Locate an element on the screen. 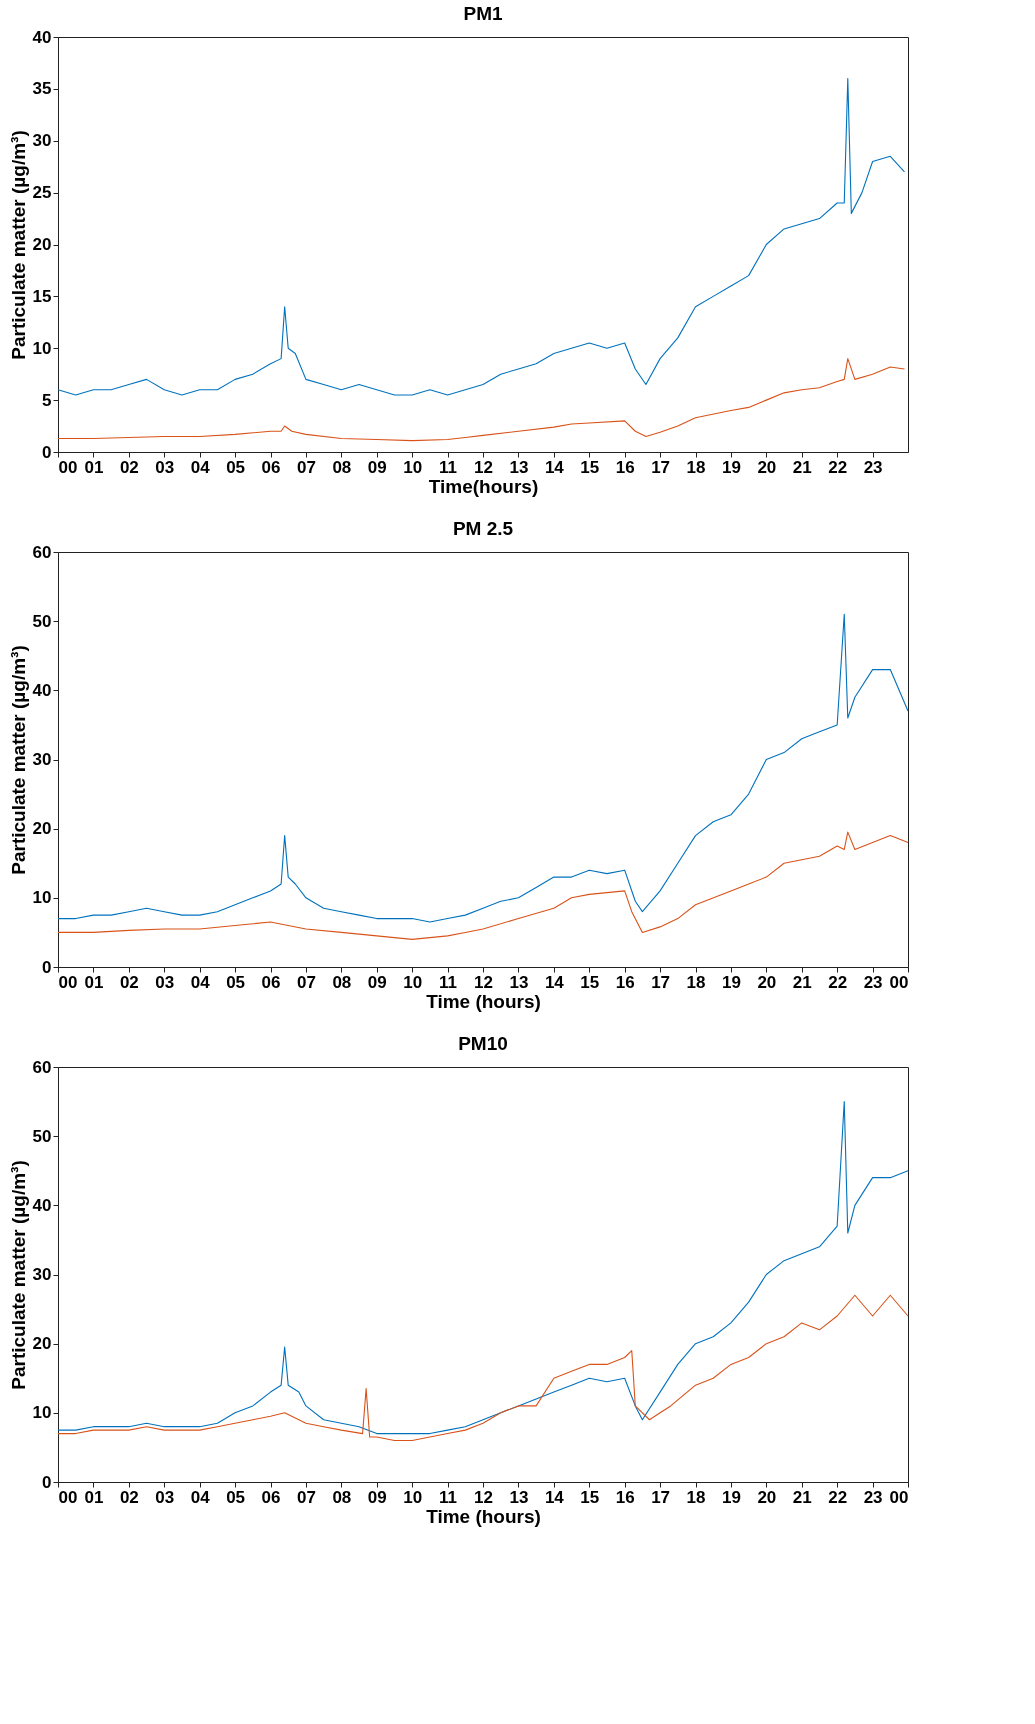 This screenshot has width=1035, height=1724. x-tick-label: 10 is located at coordinates (413, 1497).